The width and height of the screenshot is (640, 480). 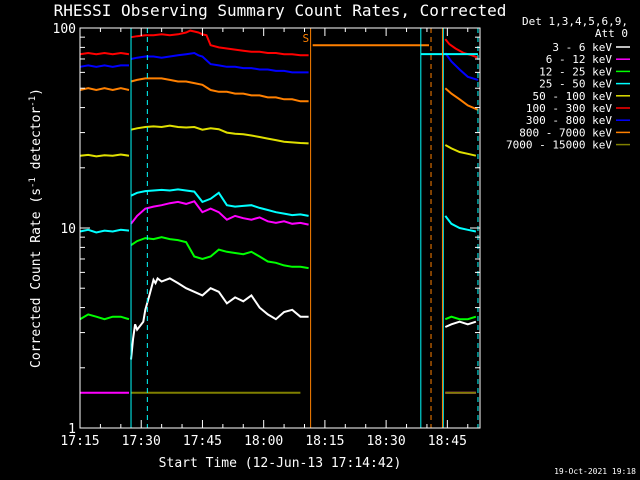 I want to click on series-50-100-kev, so click(x=278, y=141).